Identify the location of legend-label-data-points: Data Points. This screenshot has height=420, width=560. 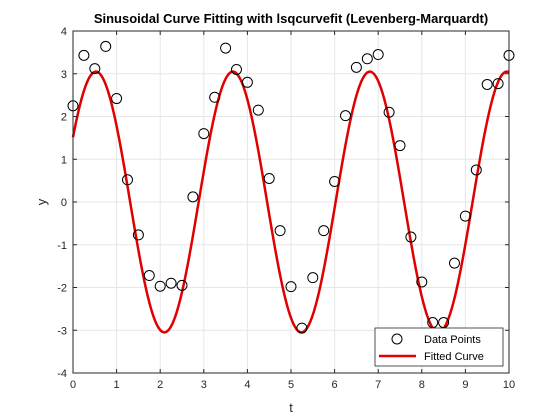
(452, 340).